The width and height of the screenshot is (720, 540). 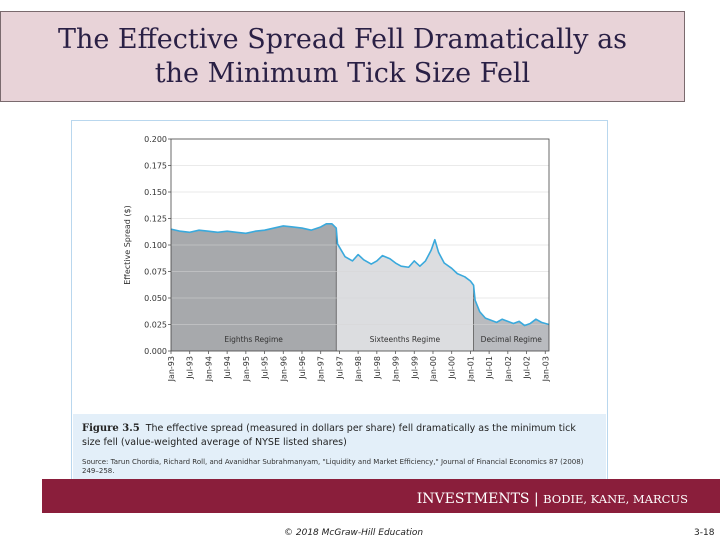 What do you see at coordinates (433, 369) in the screenshot?
I see `x-tick-label: Jan-00` at bounding box center [433, 369].